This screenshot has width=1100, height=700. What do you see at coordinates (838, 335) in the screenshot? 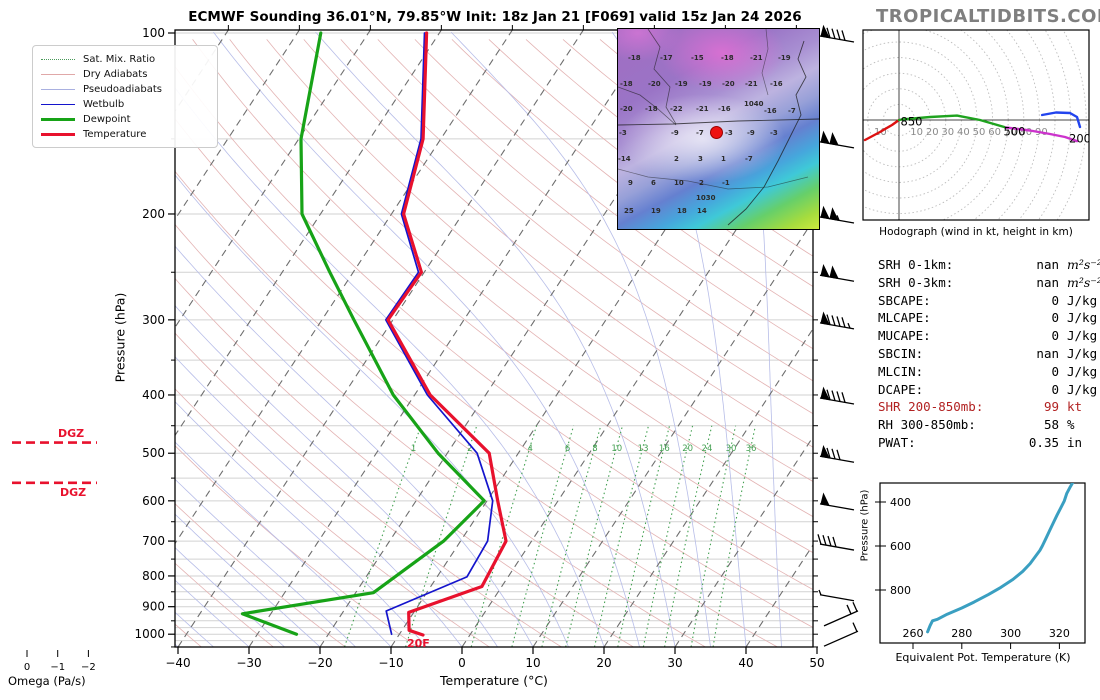
I see `wind-barbs` at bounding box center [838, 335].